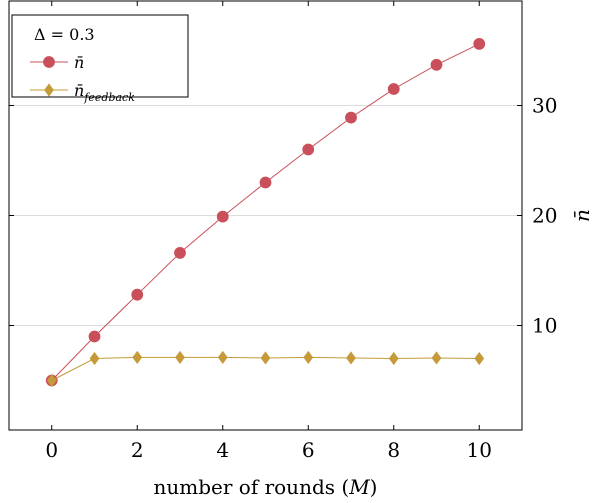  What do you see at coordinates (544, 216) in the screenshot?
I see `y-tick-label: 20` at bounding box center [544, 216].